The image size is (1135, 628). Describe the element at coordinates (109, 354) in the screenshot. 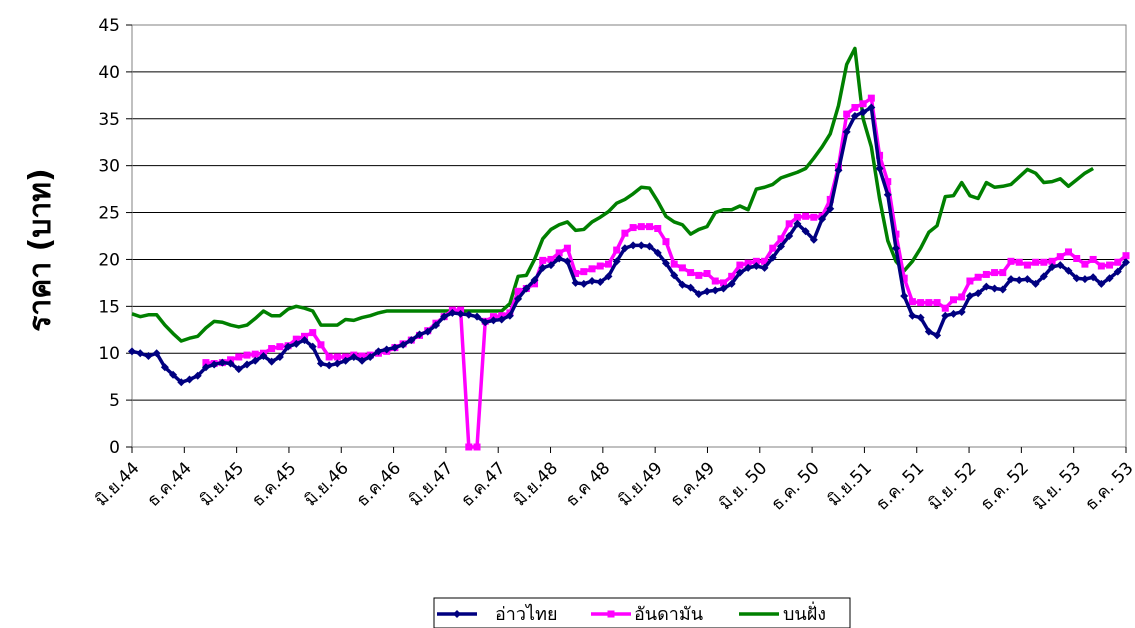

I see `y-tick-label: 10` at that location.